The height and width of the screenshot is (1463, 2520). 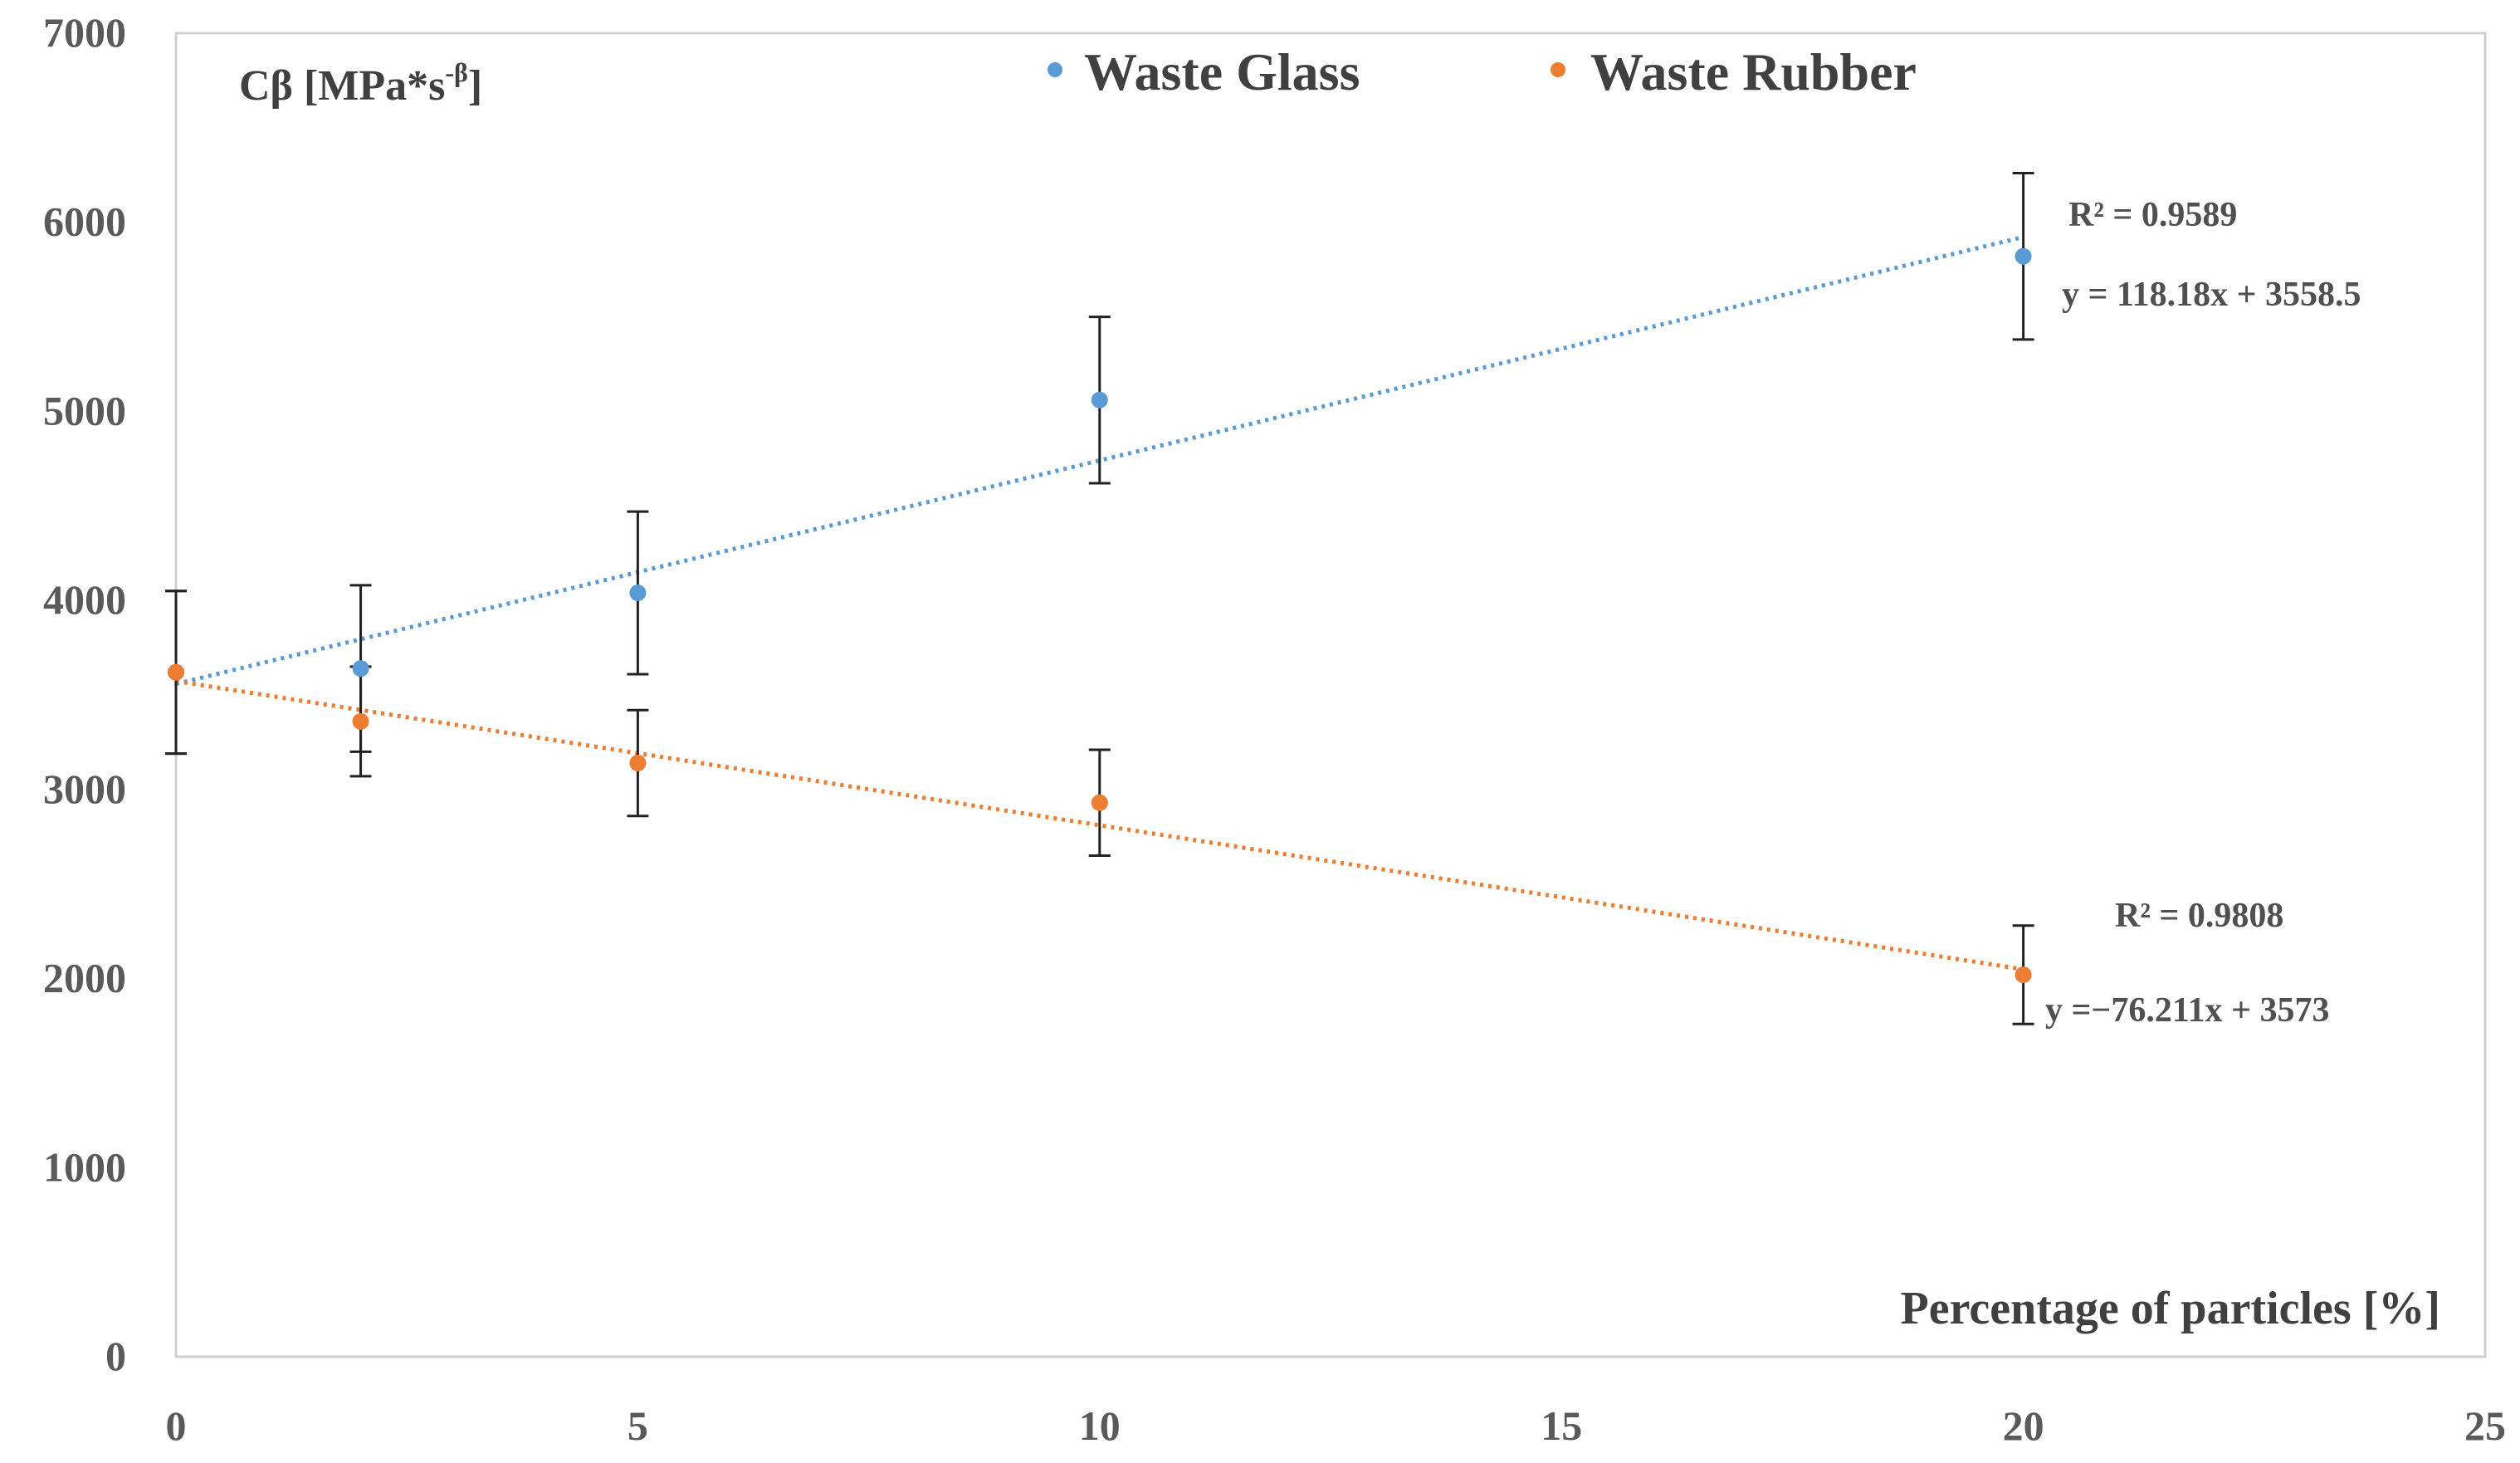 I want to click on x-tick-label: 0, so click(x=176, y=1425).